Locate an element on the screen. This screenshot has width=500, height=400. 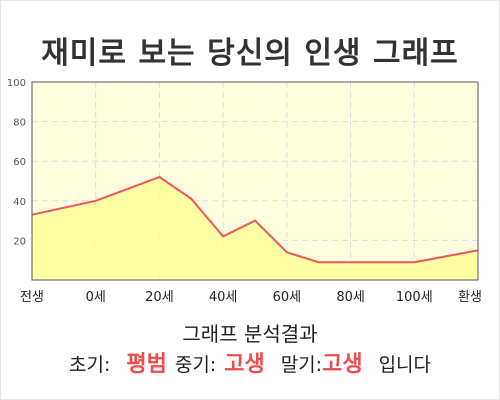
x-tick-label: 0세 is located at coordinates (96, 297).